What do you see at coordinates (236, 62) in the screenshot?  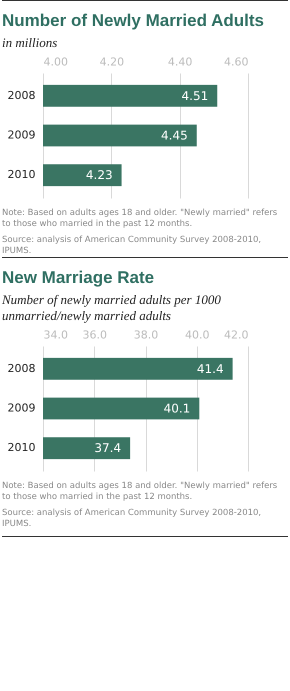 I see `x-tick-label: 4.60` at bounding box center [236, 62].